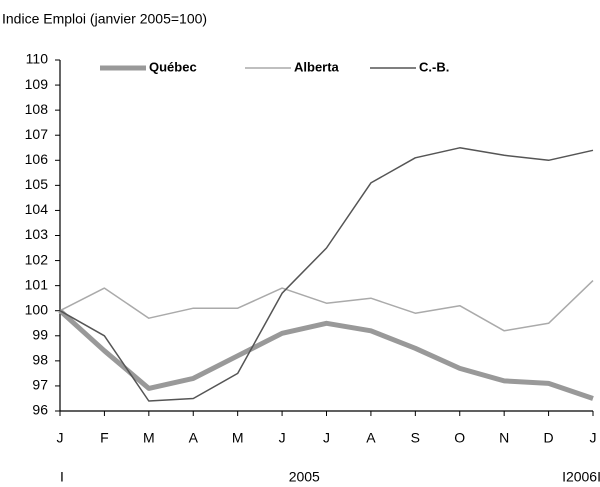 The image size is (600, 487). What do you see at coordinates (37, 309) in the screenshot?
I see `y-tick-label: 100` at bounding box center [37, 309].